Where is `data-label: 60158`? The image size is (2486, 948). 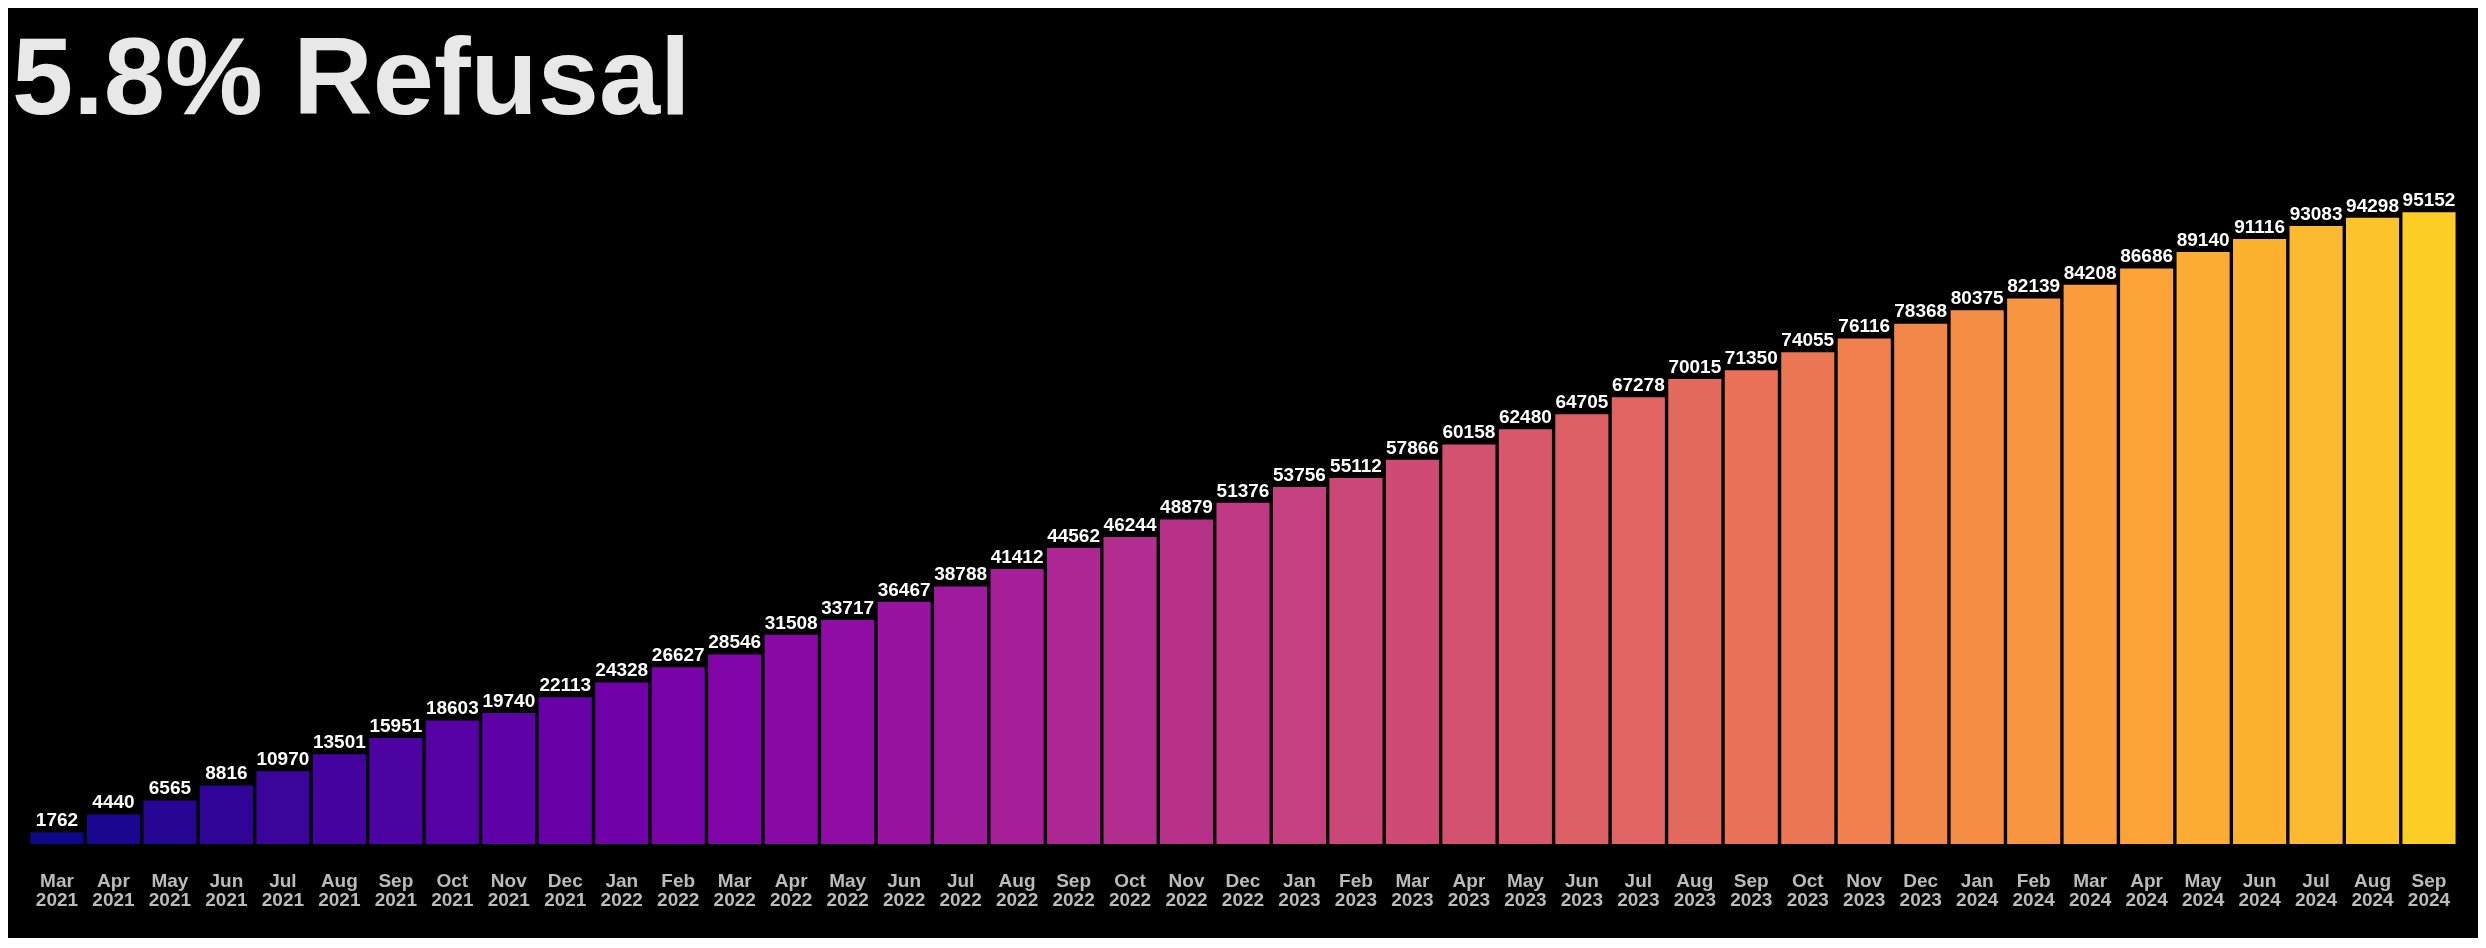
data-label: 60158 is located at coordinates (1469, 432).